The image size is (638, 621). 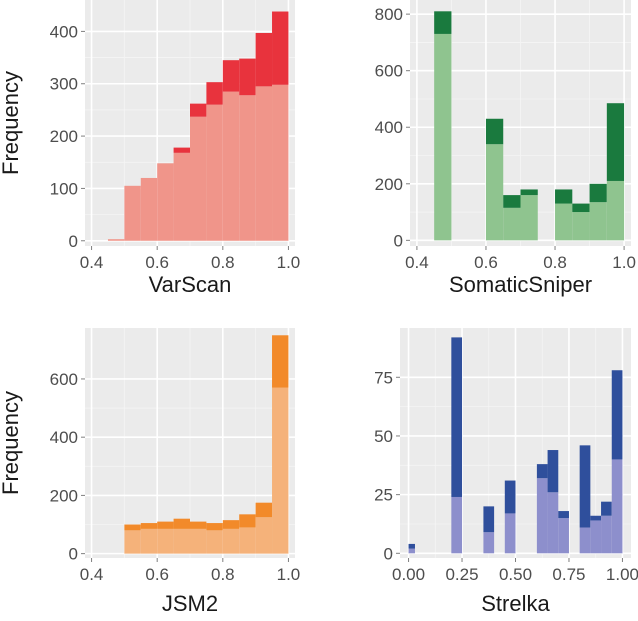 What do you see at coordinates (389, 14) in the screenshot?
I see `y-tick-label: 800` at bounding box center [389, 14].